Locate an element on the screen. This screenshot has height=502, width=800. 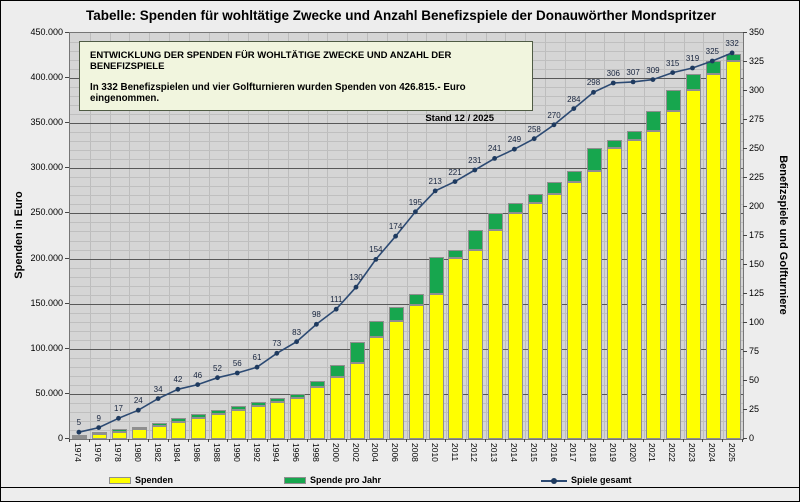
y-tick-label-left: 250.000 is located at coordinates (46, 212).